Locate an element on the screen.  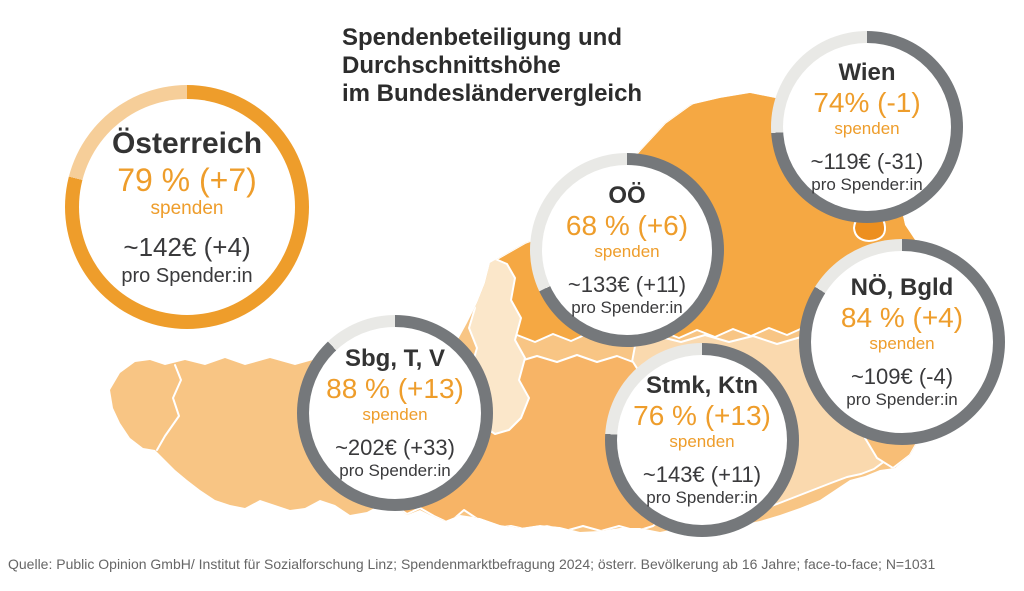
participation-percent: 79 % (+7) is located at coordinates (187, 179).